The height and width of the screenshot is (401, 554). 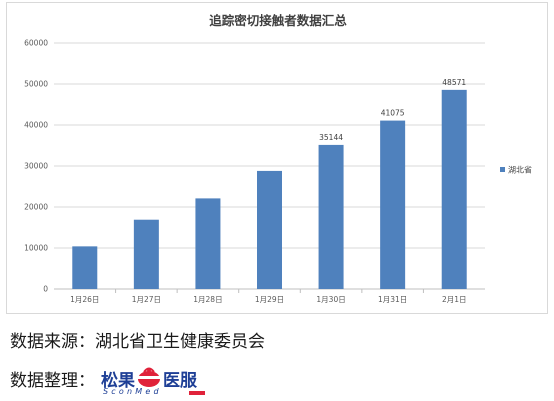 I want to click on logo-en-text: SconMed, so click(x=132, y=391).